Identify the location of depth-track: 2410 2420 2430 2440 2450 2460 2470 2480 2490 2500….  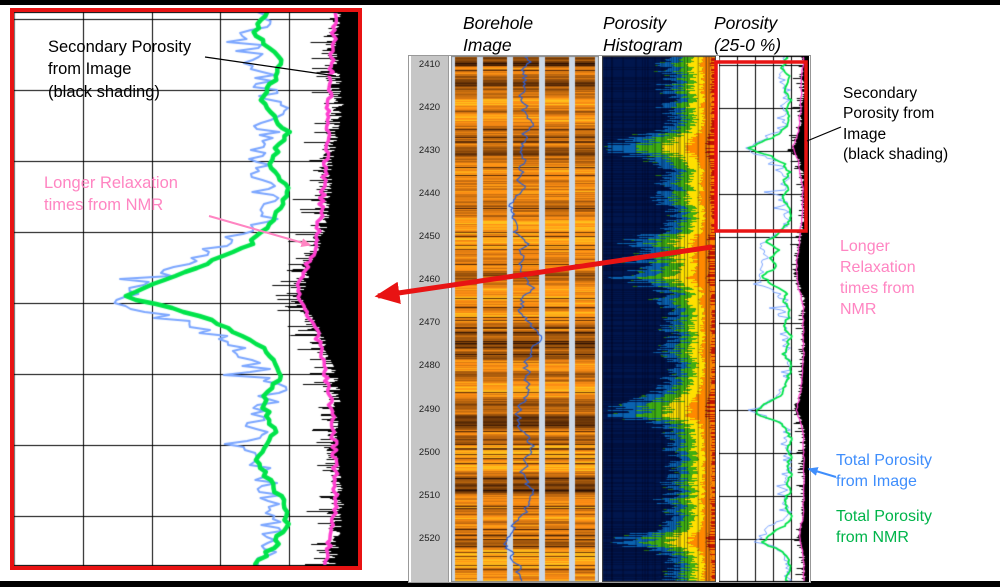
(430, 319).